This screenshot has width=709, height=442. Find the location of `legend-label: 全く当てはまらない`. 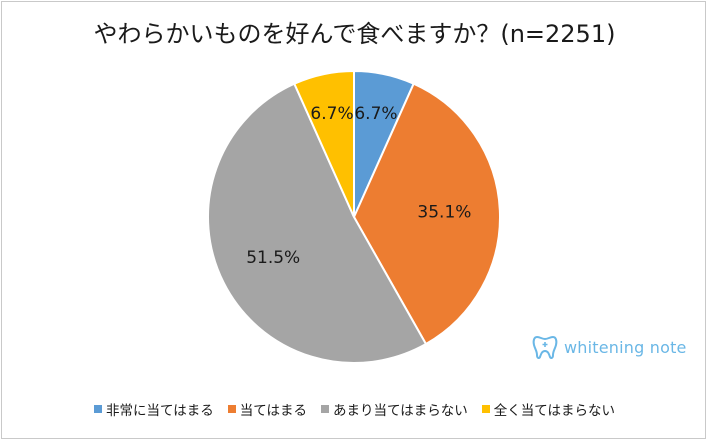

legend-label: 全く当てはまらない is located at coordinates (554, 411).